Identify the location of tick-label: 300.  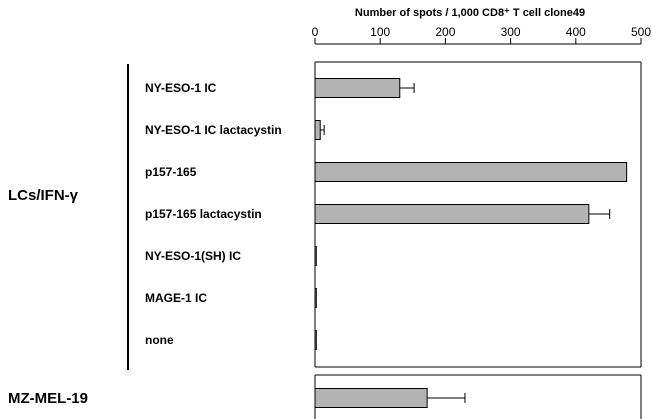
(511, 32).